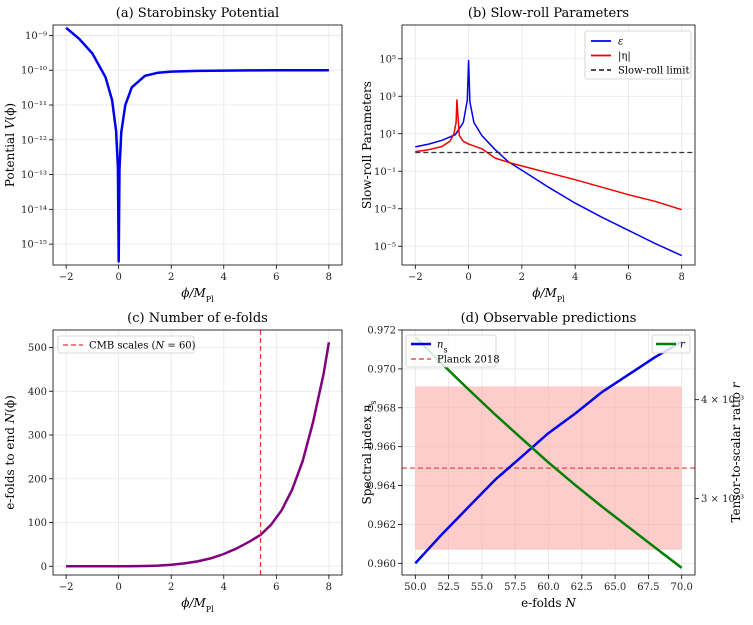 This screenshot has height=625, width=753. Describe the element at coordinates (548, 13) in the screenshot. I see `chart-title: (b) Slow-roll Parameters` at that location.